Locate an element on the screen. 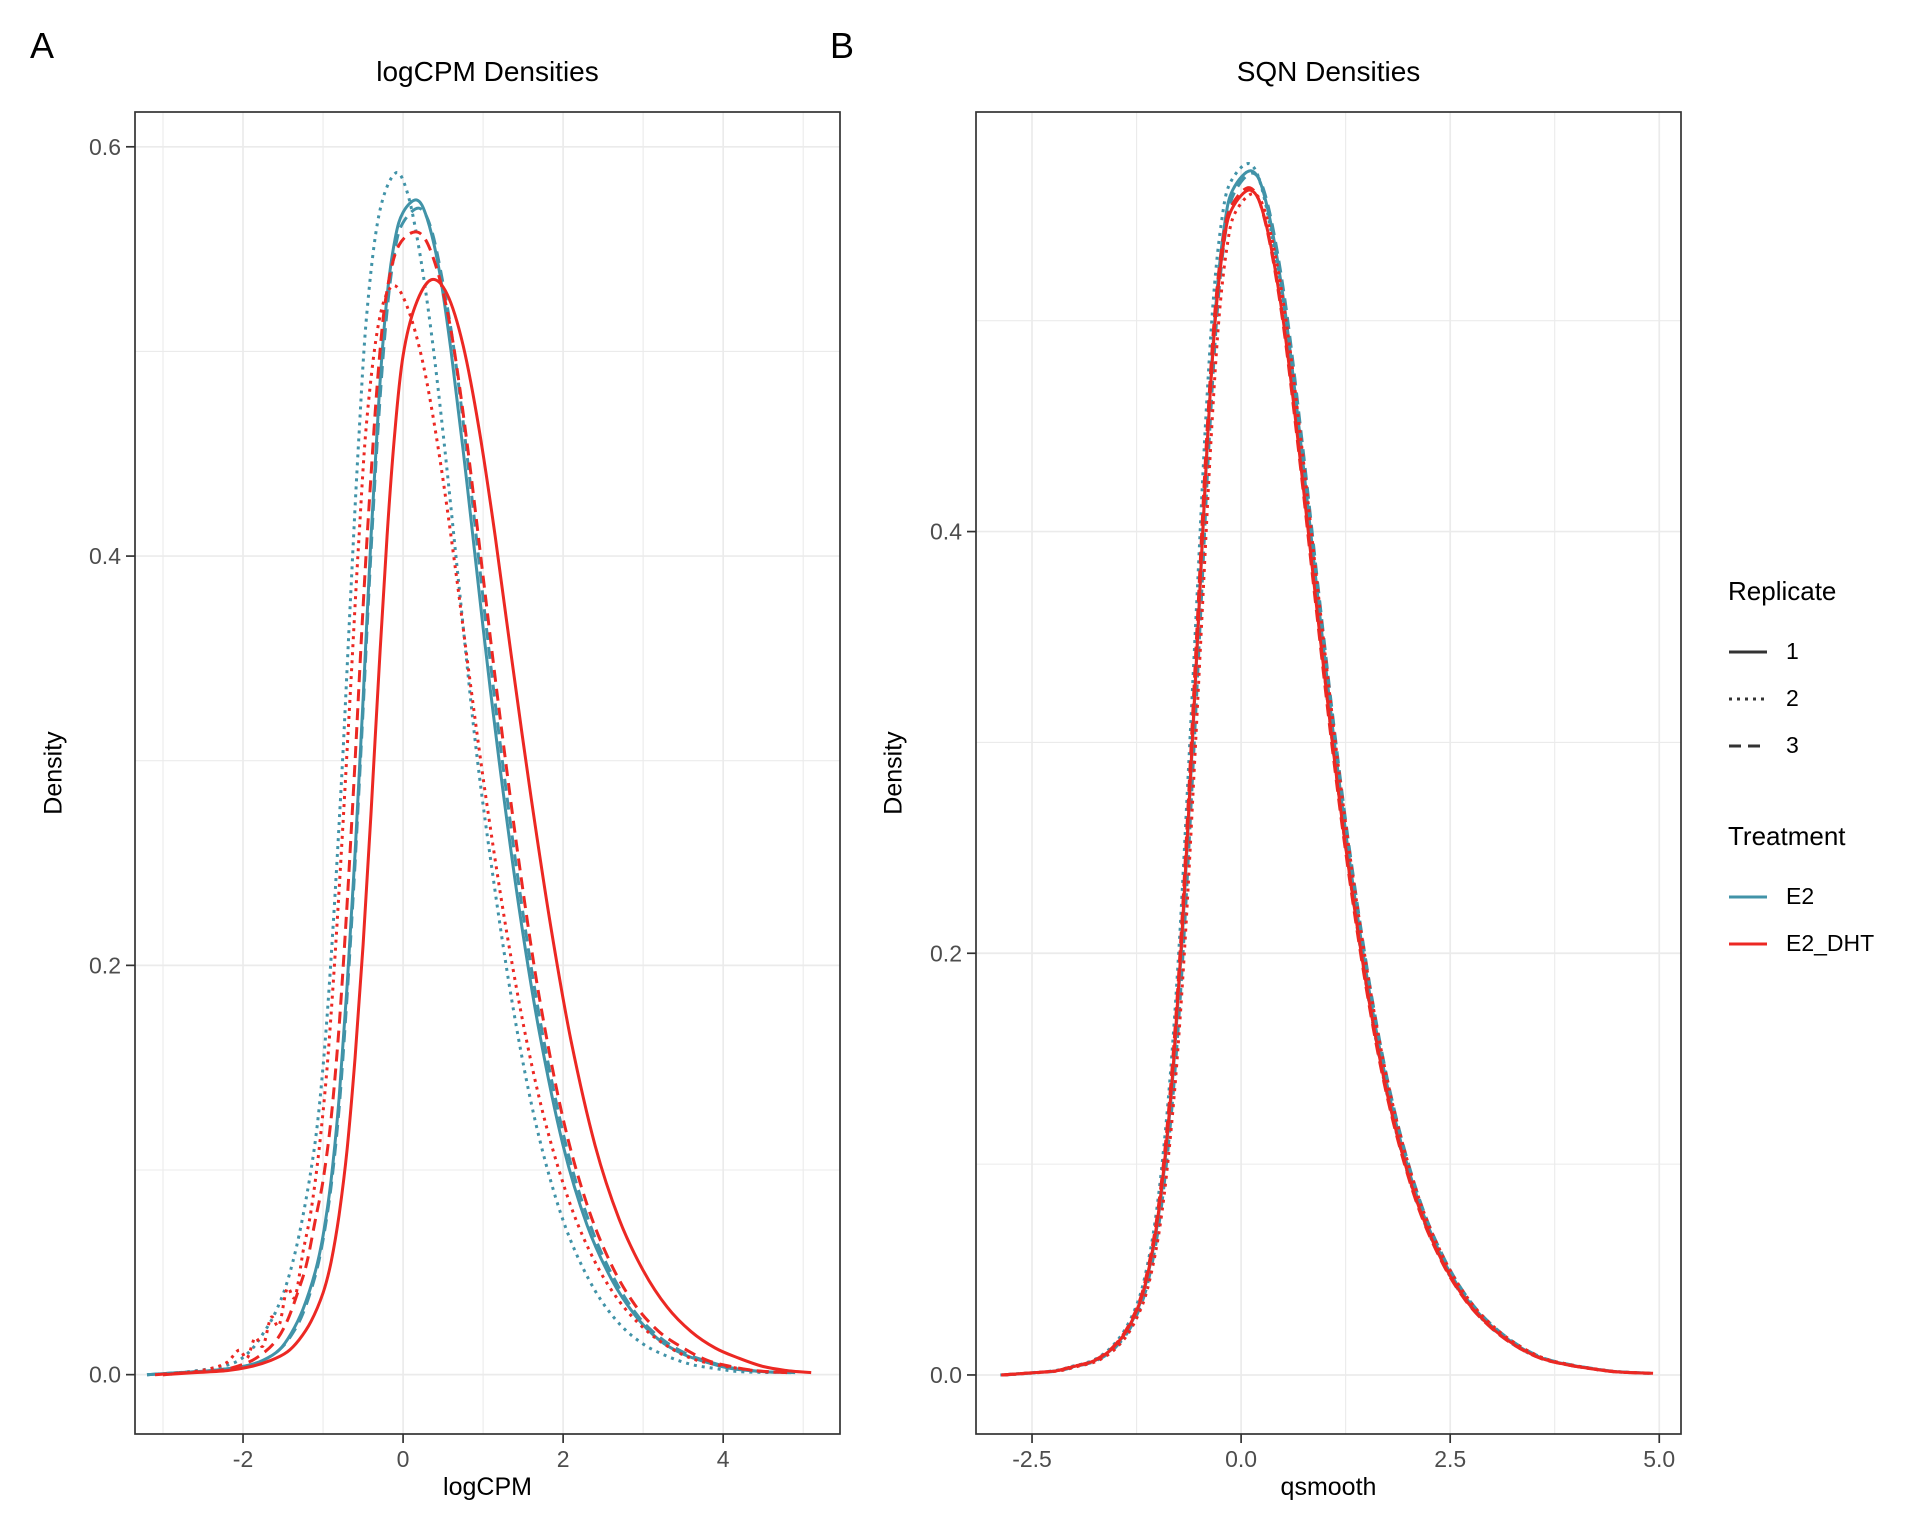 This screenshot has height=1536, width=1920. panel-tag-b: B is located at coordinates (842, 45).